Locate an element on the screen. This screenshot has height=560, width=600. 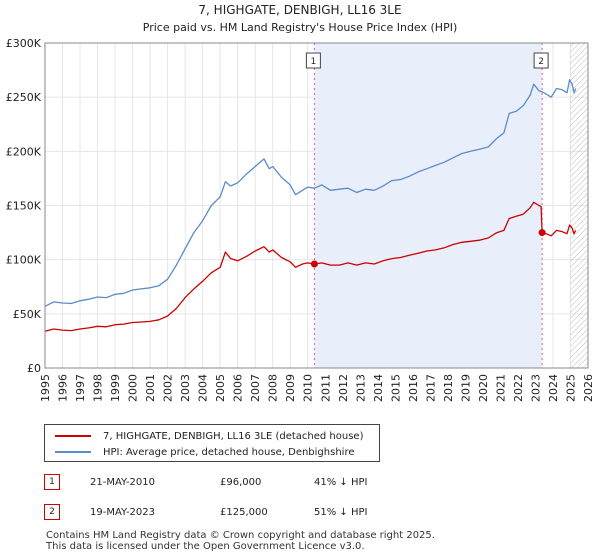
x-tick-label: 2024 is located at coordinates (553, 388).